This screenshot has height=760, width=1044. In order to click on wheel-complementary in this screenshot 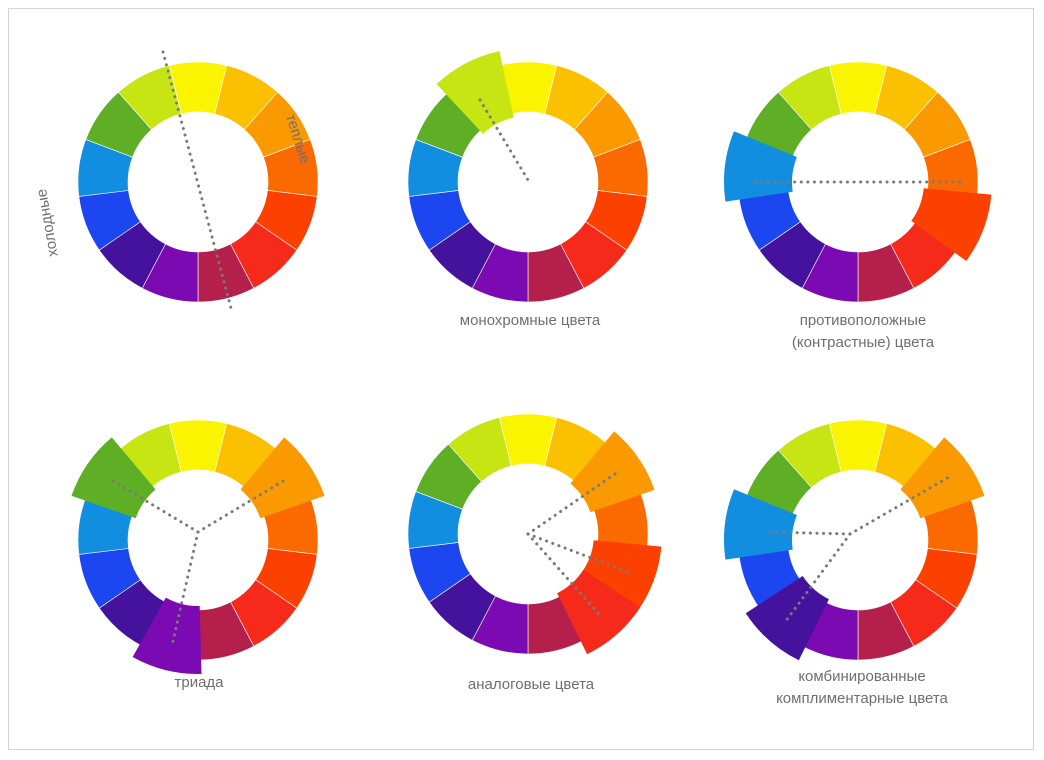, I will do `click(857, 182)`.